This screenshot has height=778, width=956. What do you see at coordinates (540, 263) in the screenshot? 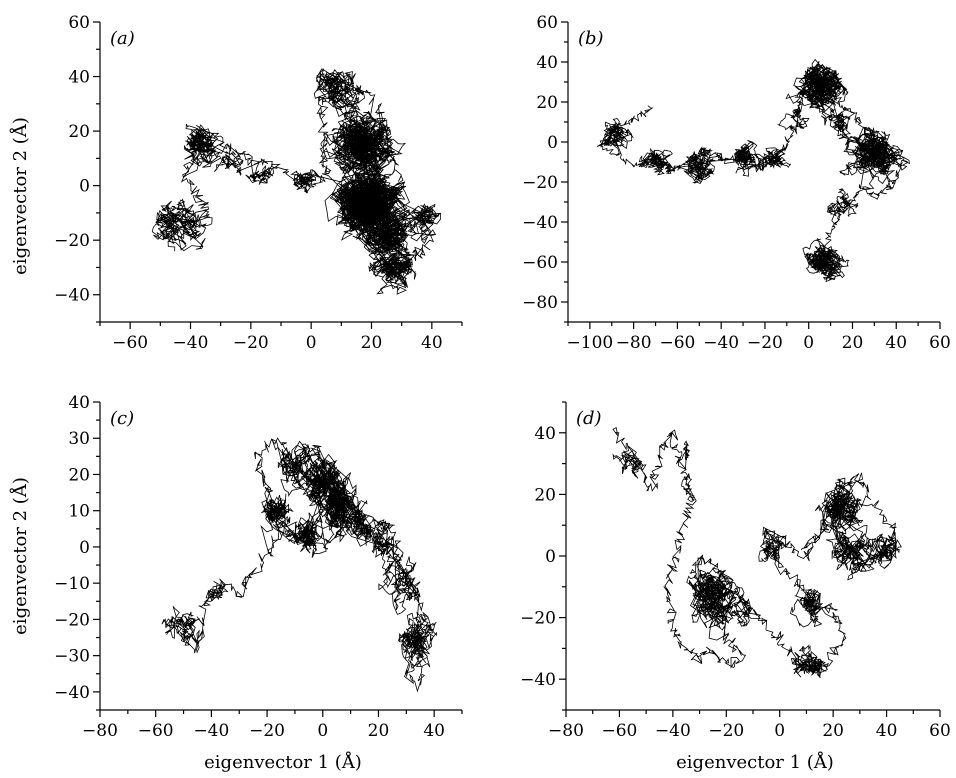
I see `panel-b-y-tick-label: −60` at bounding box center [540, 263].